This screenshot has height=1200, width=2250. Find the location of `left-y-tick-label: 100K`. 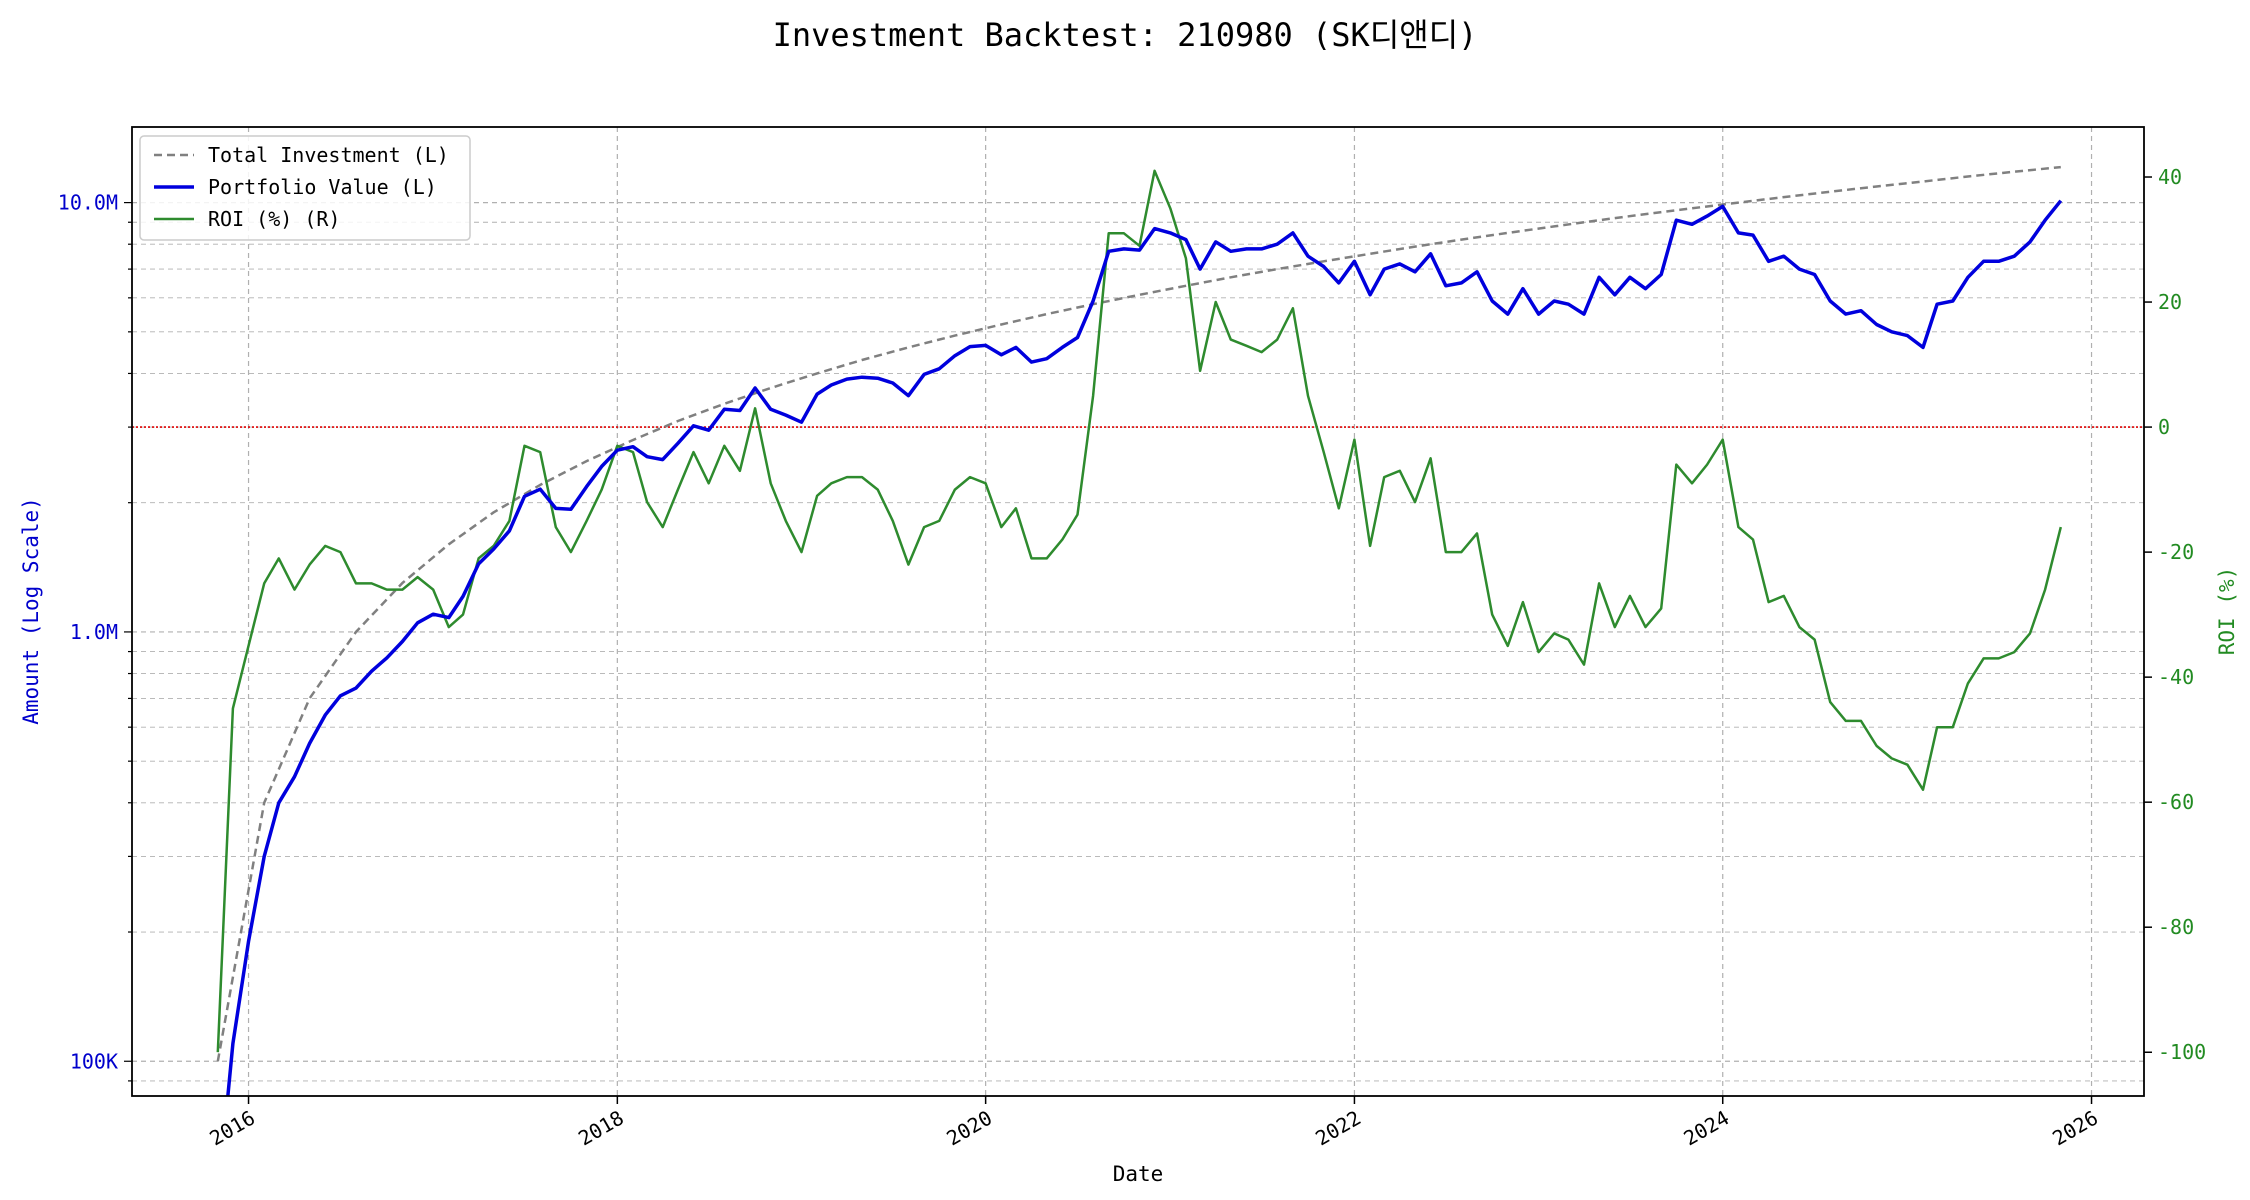

left-y-tick-label: 100K is located at coordinates (94, 1061).